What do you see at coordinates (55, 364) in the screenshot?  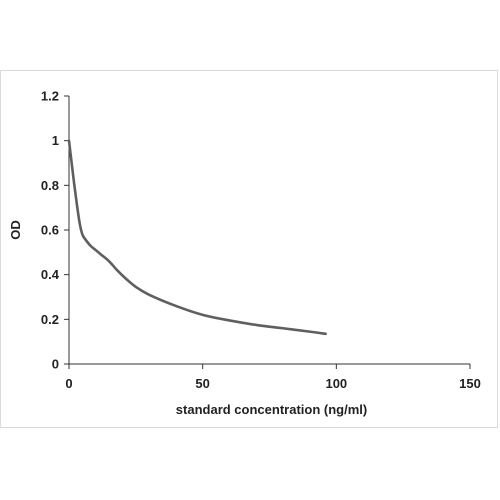 I see `y-tick-label: 0` at bounding box center [55, 364].